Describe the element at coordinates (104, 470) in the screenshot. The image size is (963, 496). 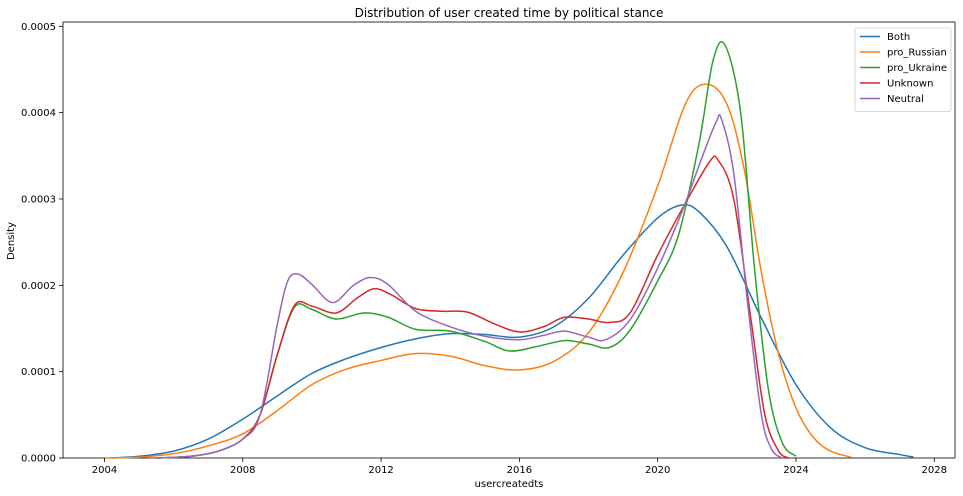
I see `x-tick-label: 2004` at that location.